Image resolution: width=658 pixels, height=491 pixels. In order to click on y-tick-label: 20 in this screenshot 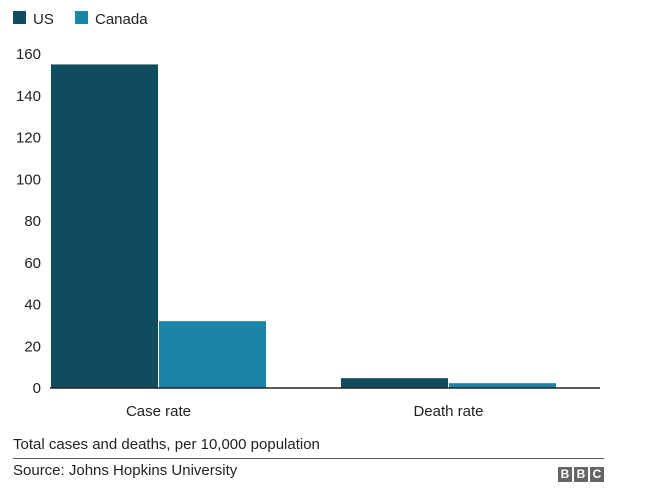, I will do `click(32, 346)`.